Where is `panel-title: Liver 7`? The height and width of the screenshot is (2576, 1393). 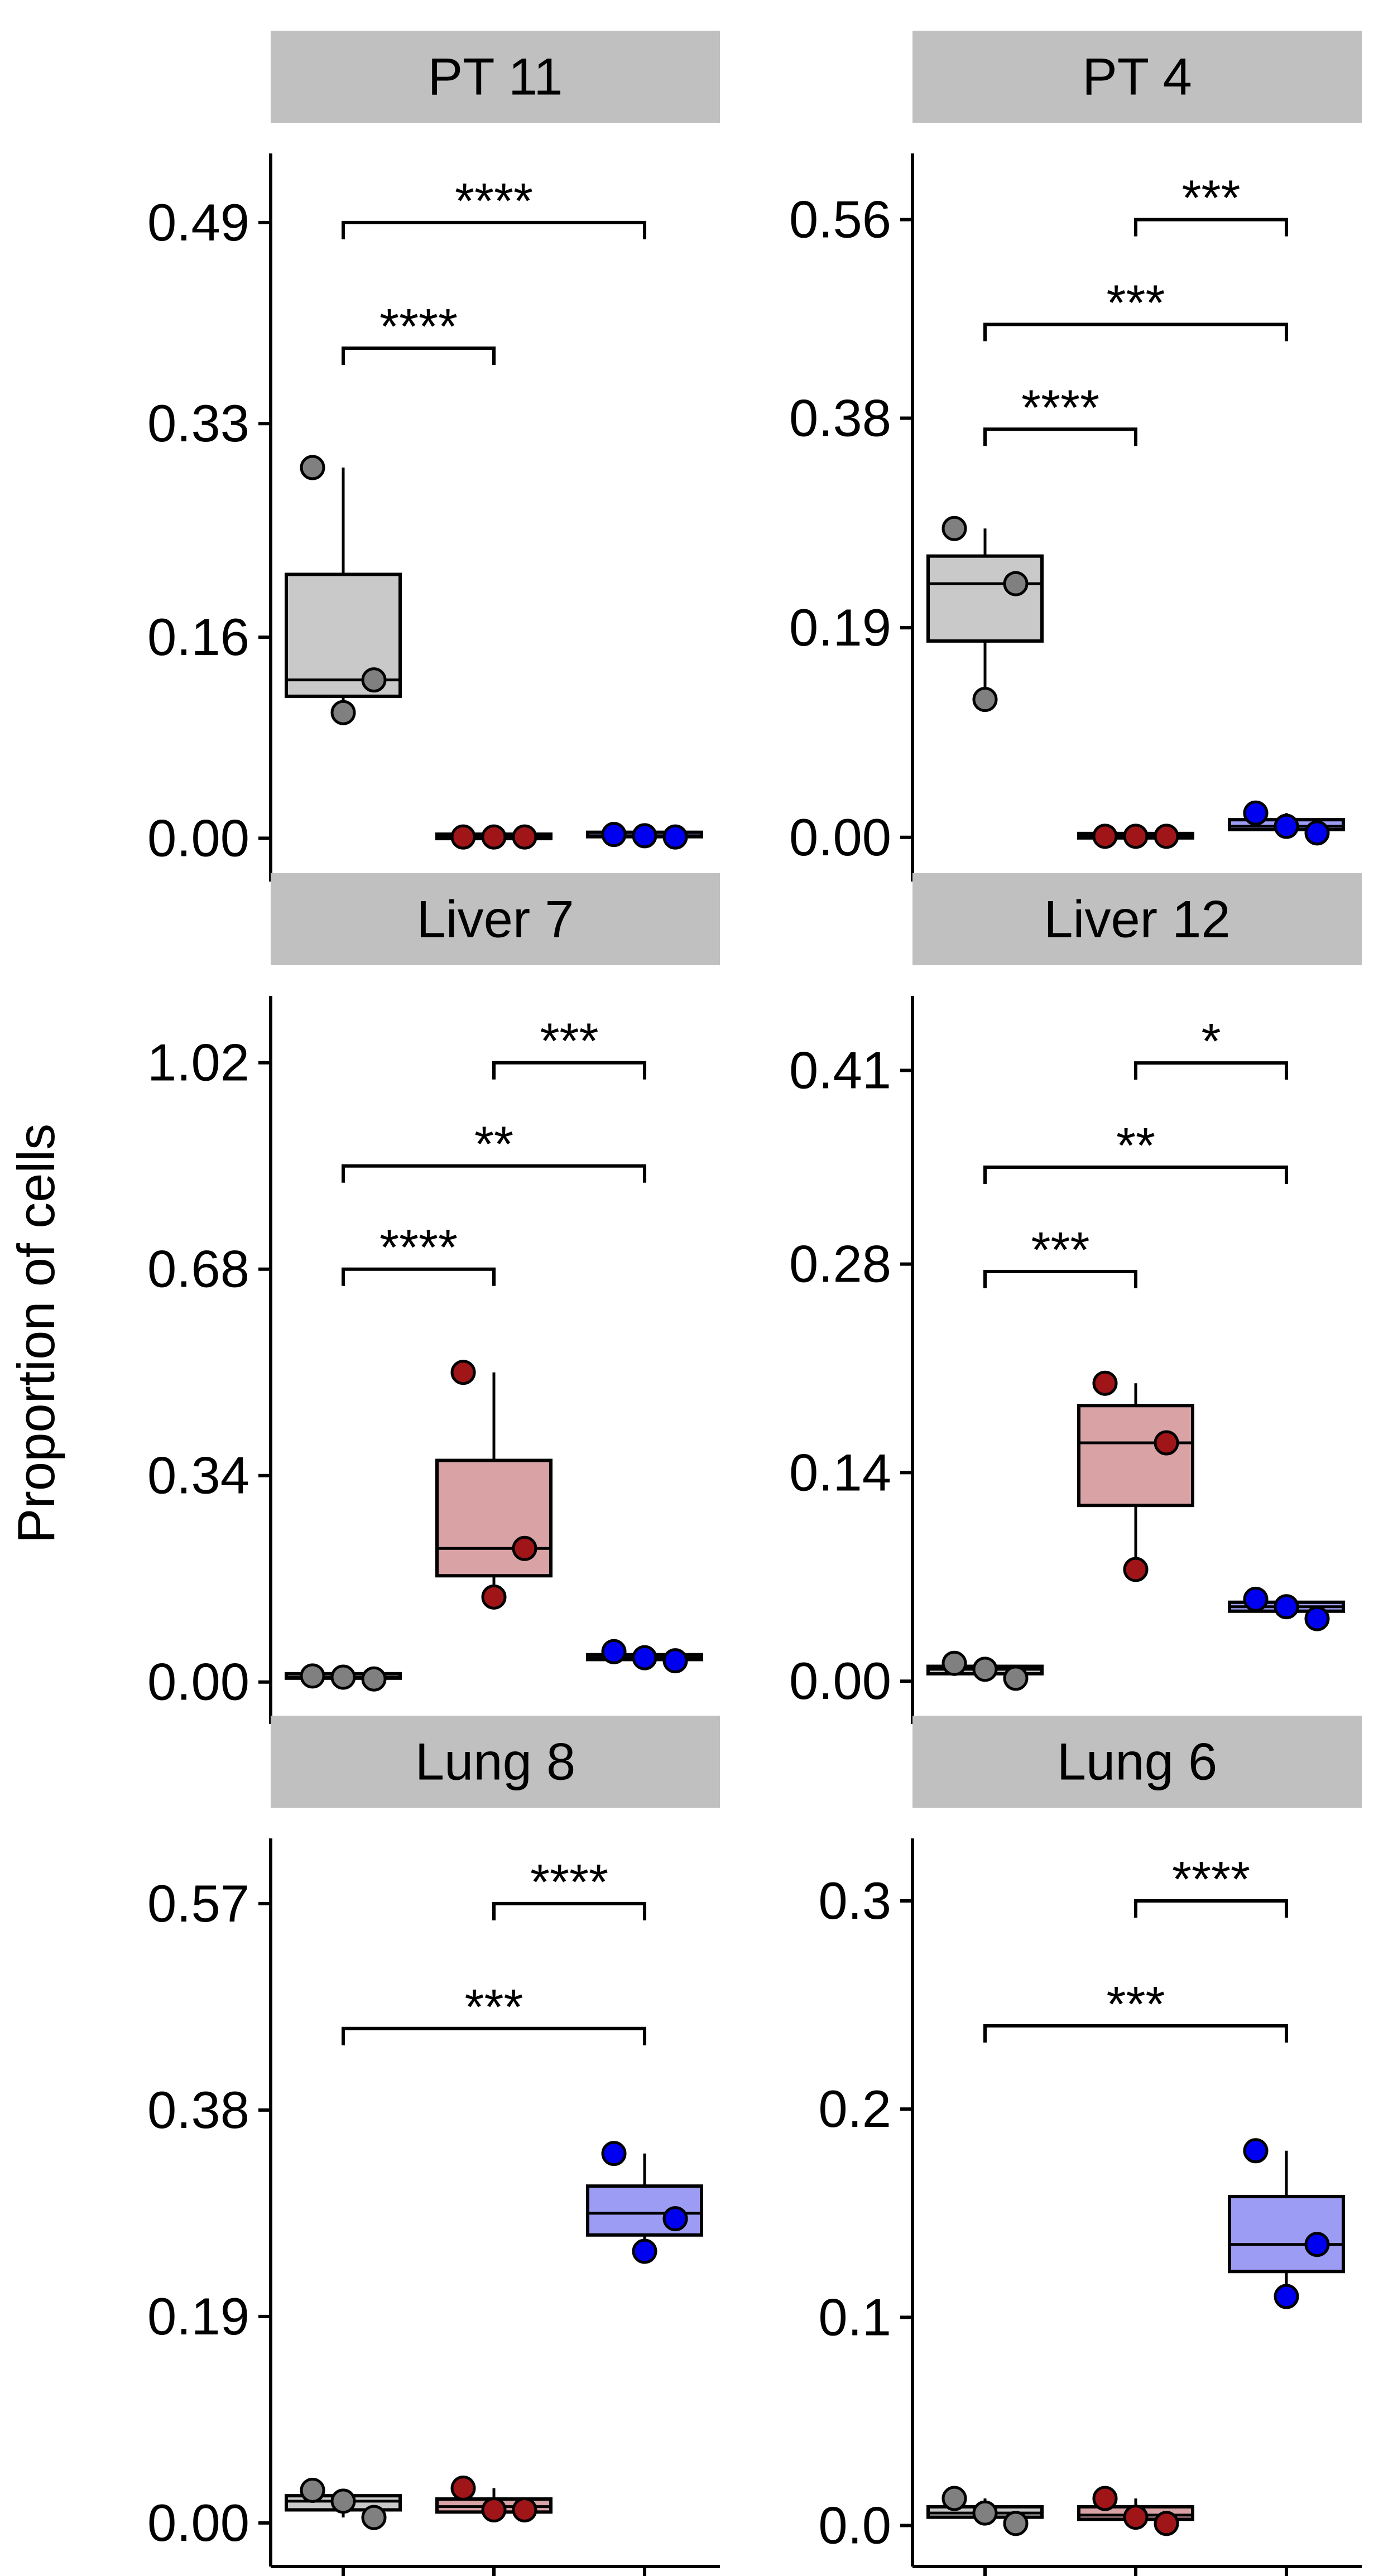
panel-title: Liver 7 is located at coordinates (495, 919).